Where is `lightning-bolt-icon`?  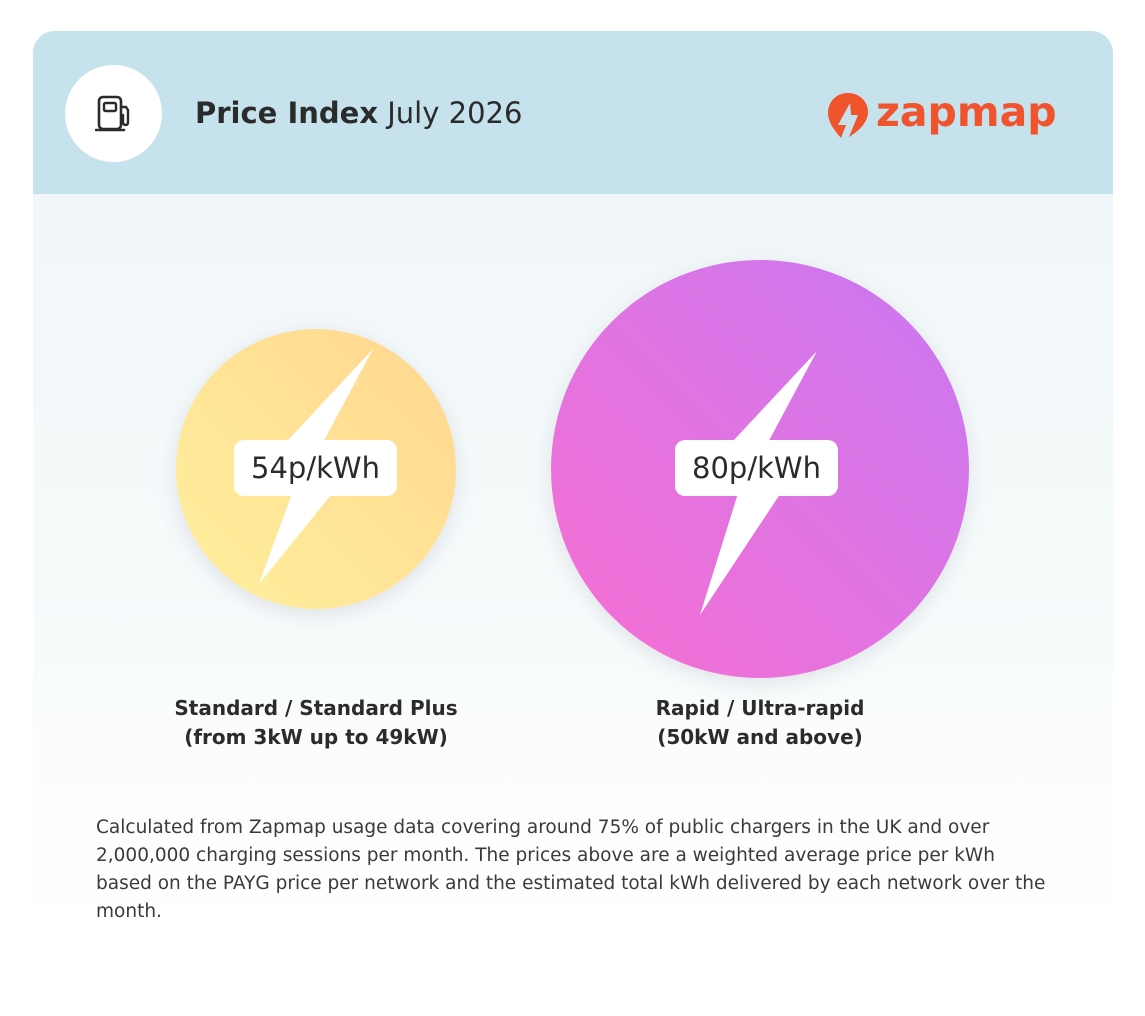
lightning-bolt-icon is located at coordinates (316, 466).